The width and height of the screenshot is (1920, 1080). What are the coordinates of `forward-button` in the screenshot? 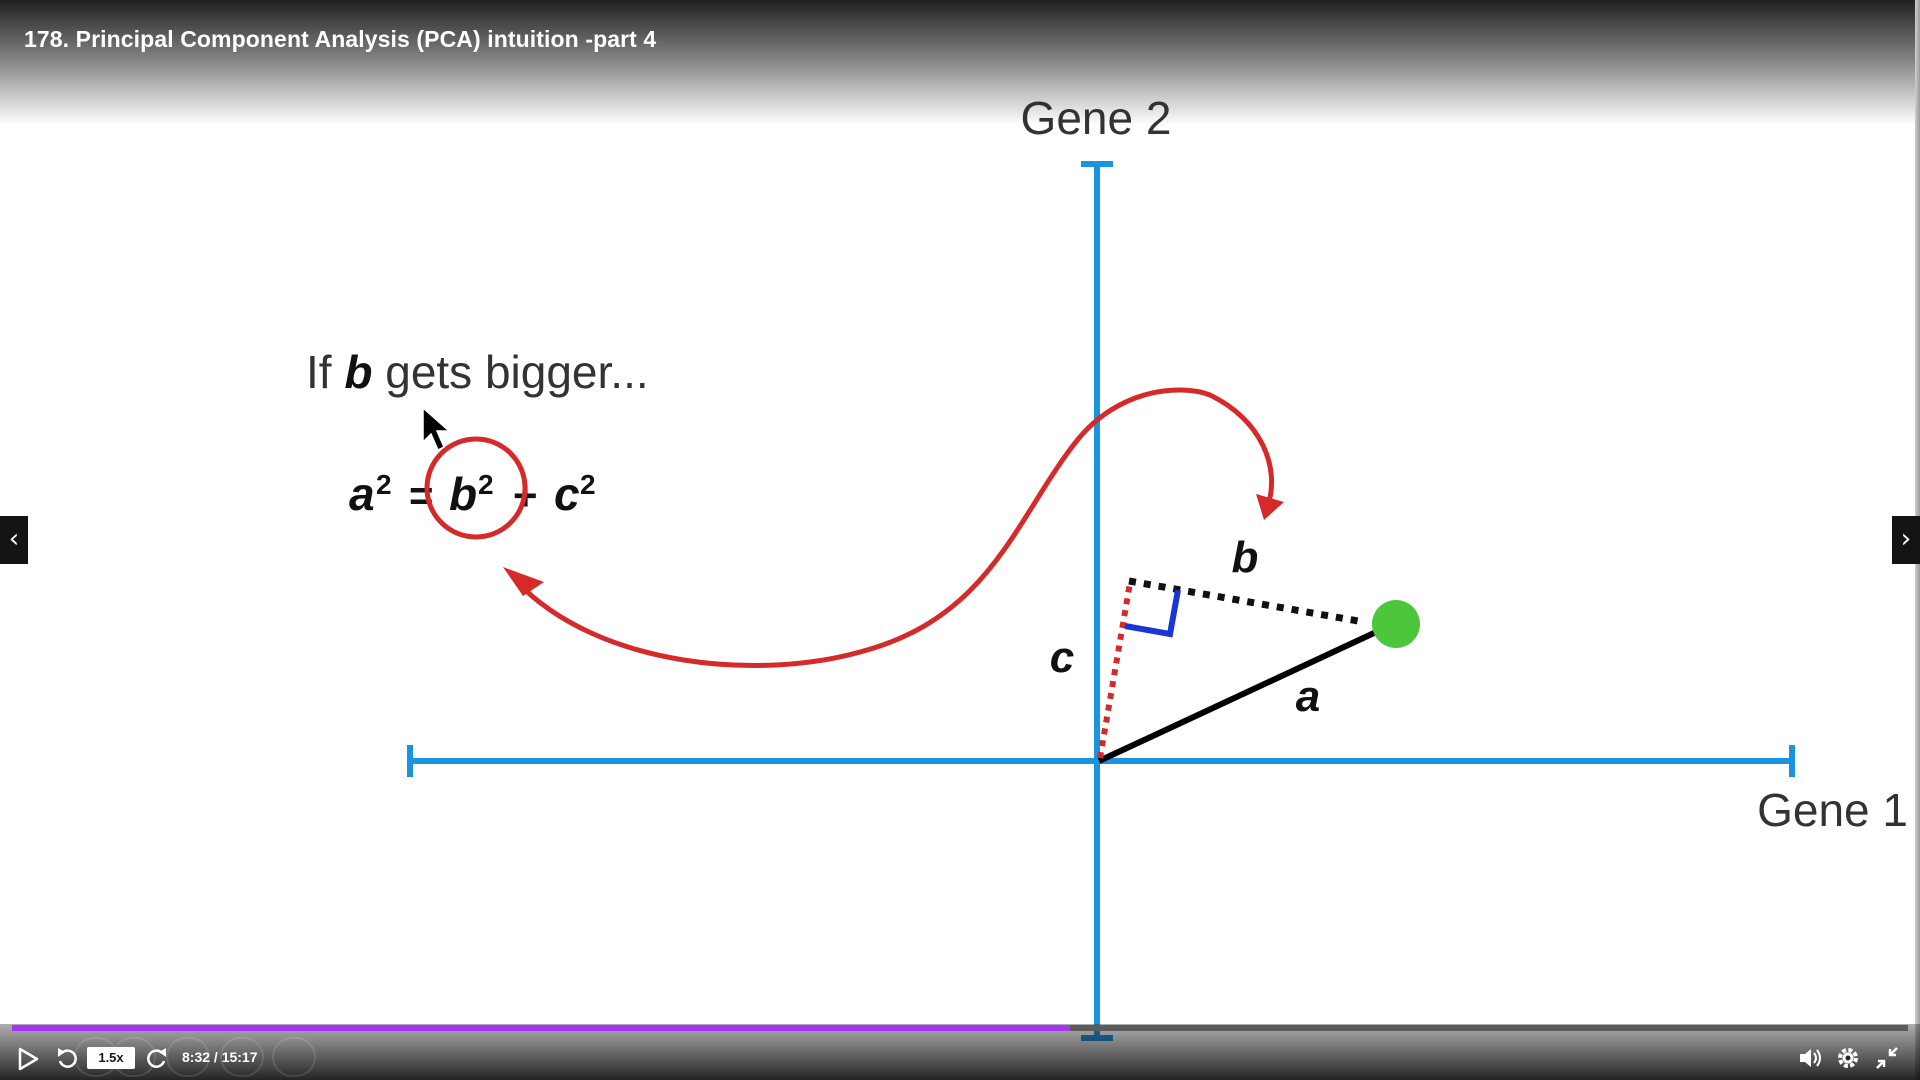 It's located at (156, 1058).